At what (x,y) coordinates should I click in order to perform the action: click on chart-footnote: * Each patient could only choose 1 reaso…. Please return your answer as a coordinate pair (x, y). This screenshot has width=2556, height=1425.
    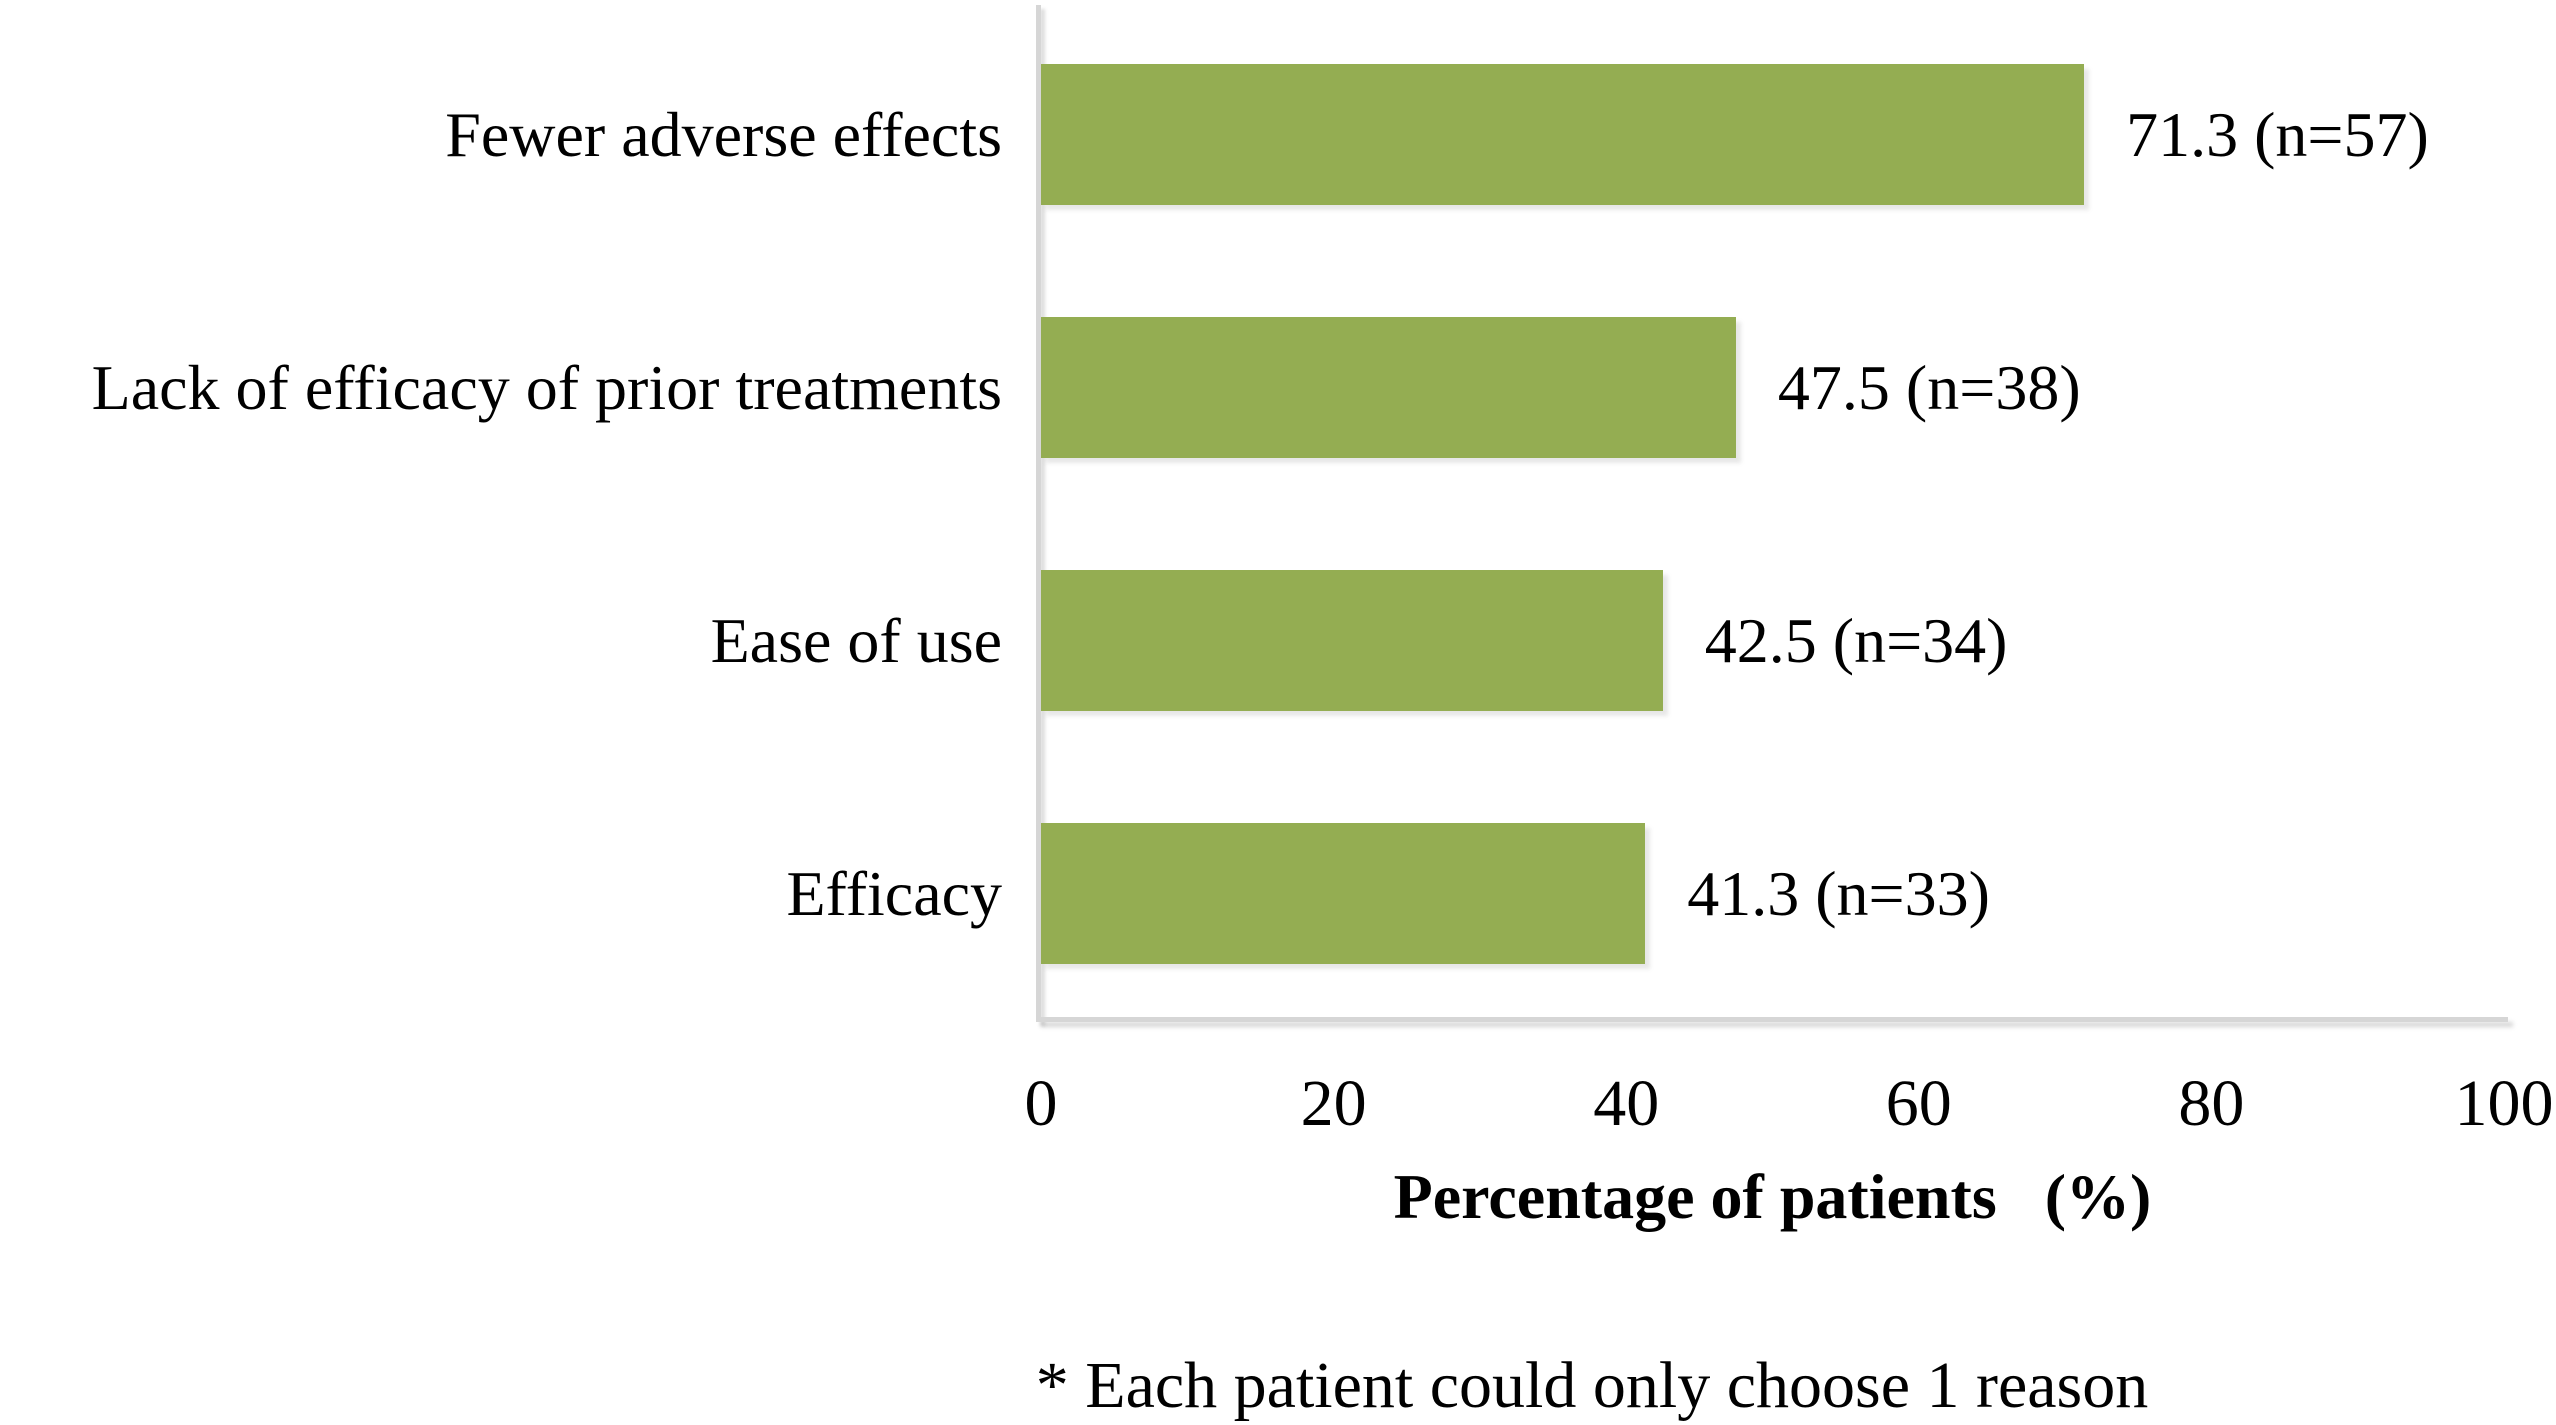
    Looking at the image, I should click on (1592, 1385).